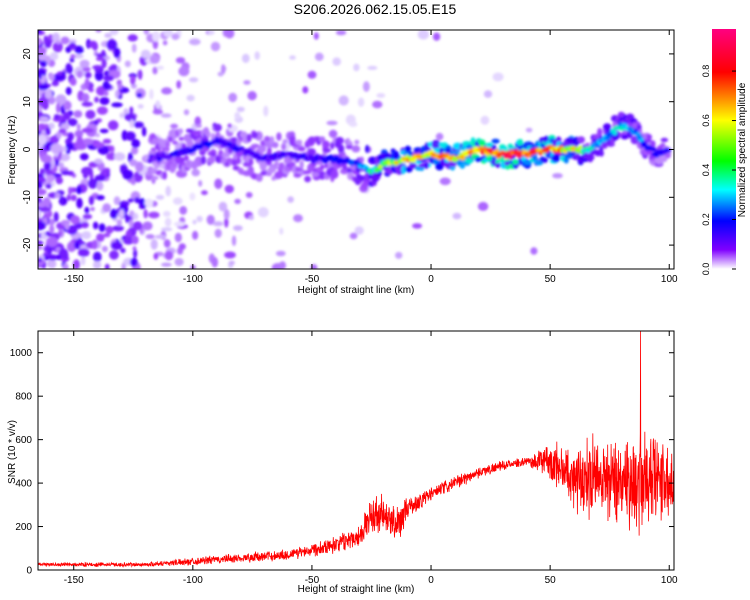 The image size is (750, 600). What do you see at coordinates (375, 9) in the screenshot?
I see `chart-title: S206.2026.062.15.05.E15` at bounding box center [375, 9].